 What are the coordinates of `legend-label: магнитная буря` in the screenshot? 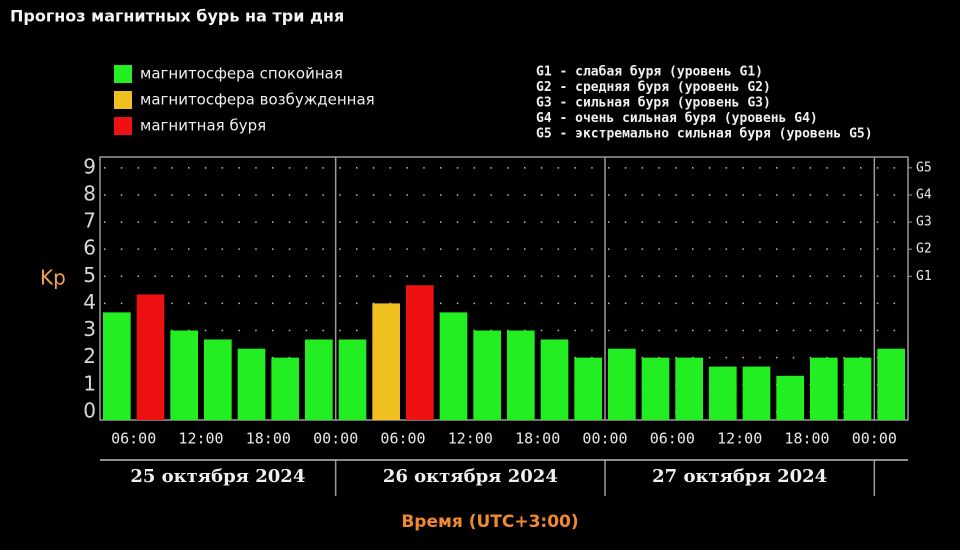 It's located at (203, 126).